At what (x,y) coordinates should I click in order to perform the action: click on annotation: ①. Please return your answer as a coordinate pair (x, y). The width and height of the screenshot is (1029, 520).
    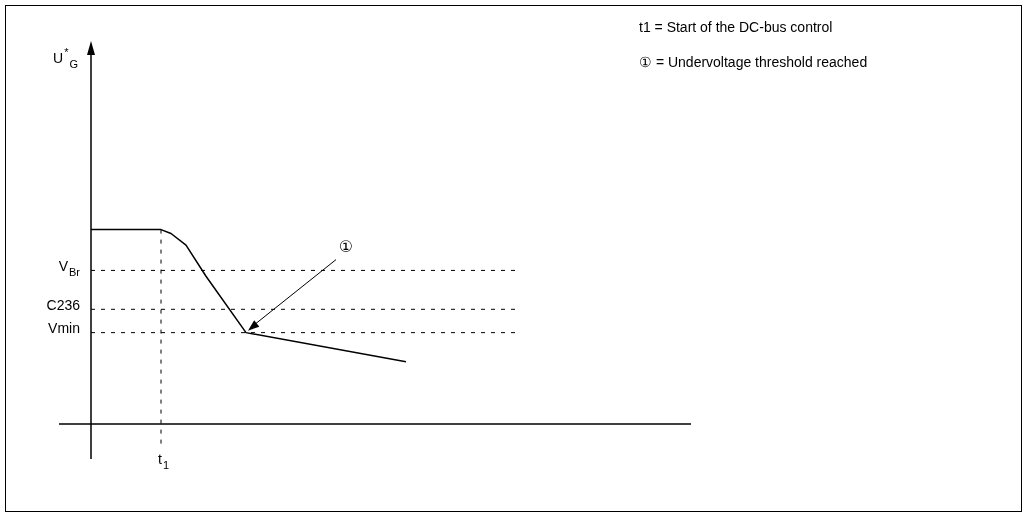
    Looking at the image, I should click on (346, 246).